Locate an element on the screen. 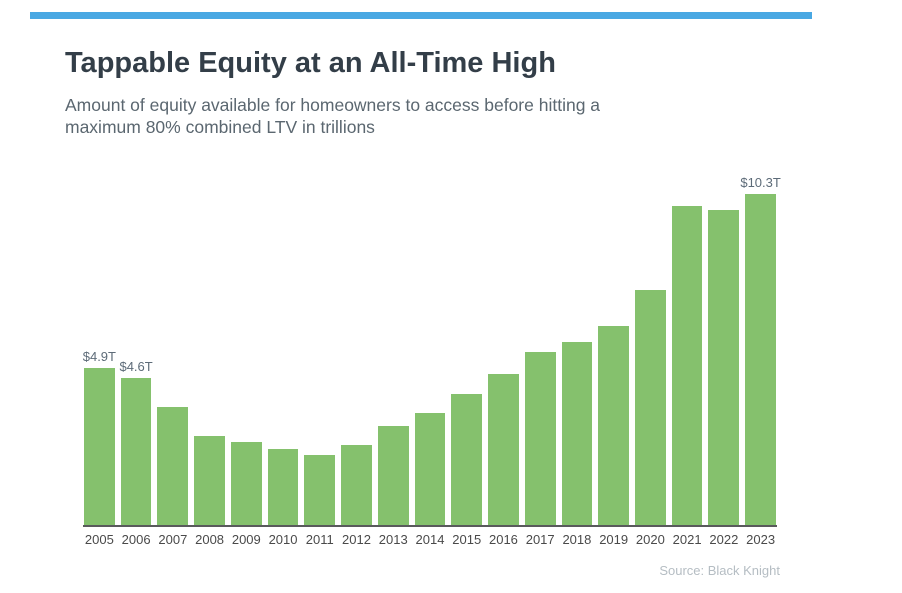  bar-column-2008 is located at coordinates (209, 481).